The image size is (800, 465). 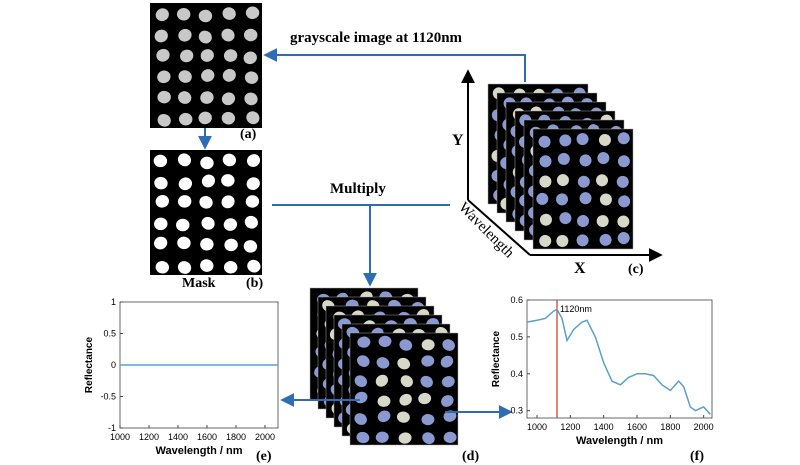 What do you see at coordinates (108, 397) in the screenshot?
I see `y-tick-label: -0.5` at bounding box center [108, 397].